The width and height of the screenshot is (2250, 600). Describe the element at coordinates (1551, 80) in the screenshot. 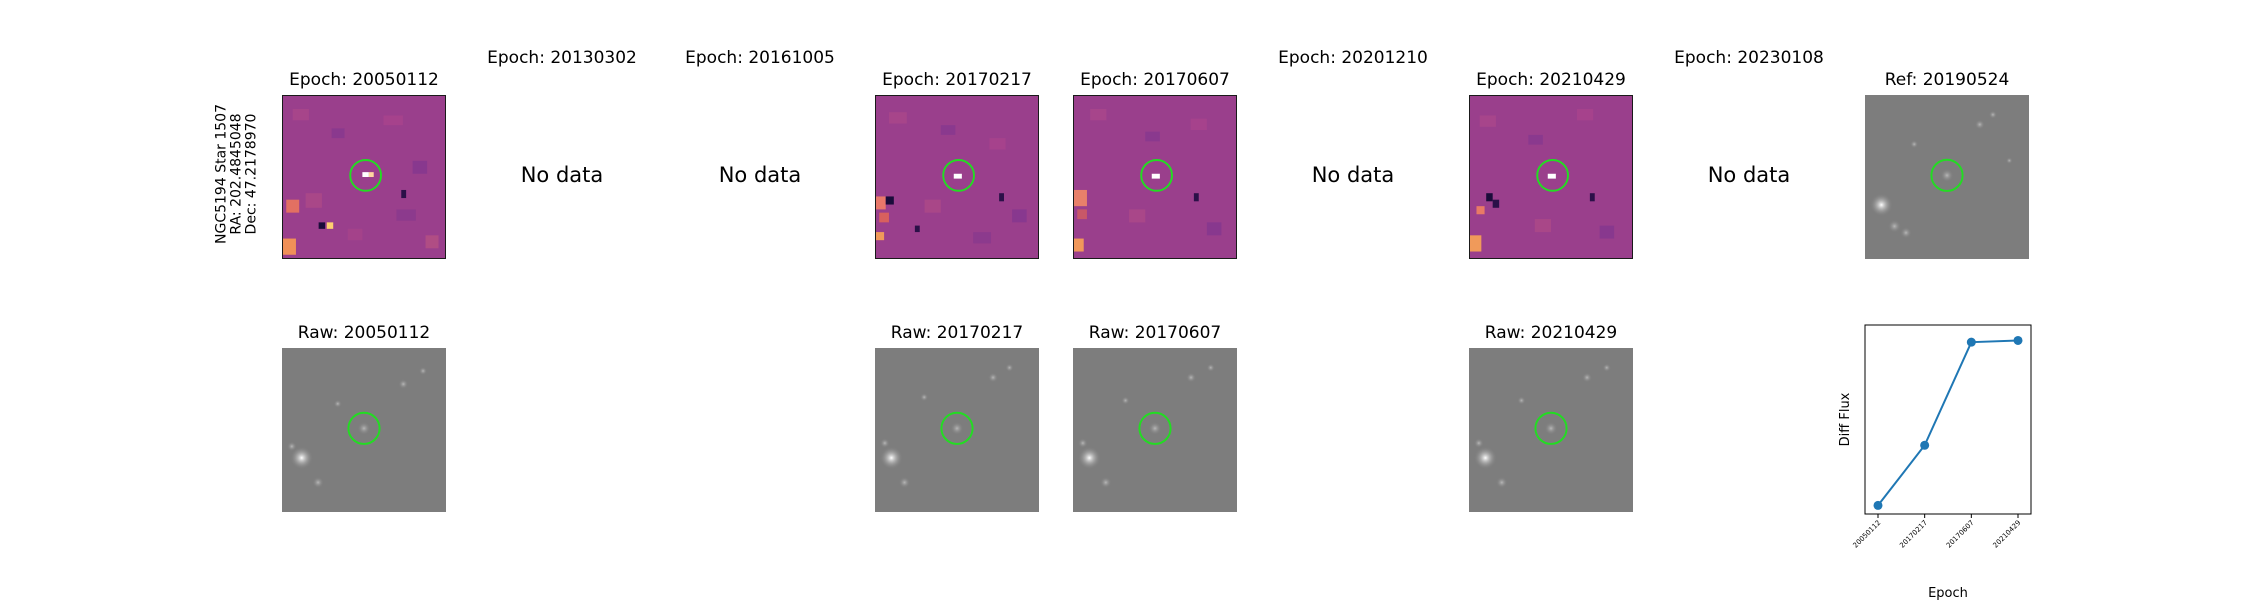

I see `panel-title: Epoch: 20210429` at that location.